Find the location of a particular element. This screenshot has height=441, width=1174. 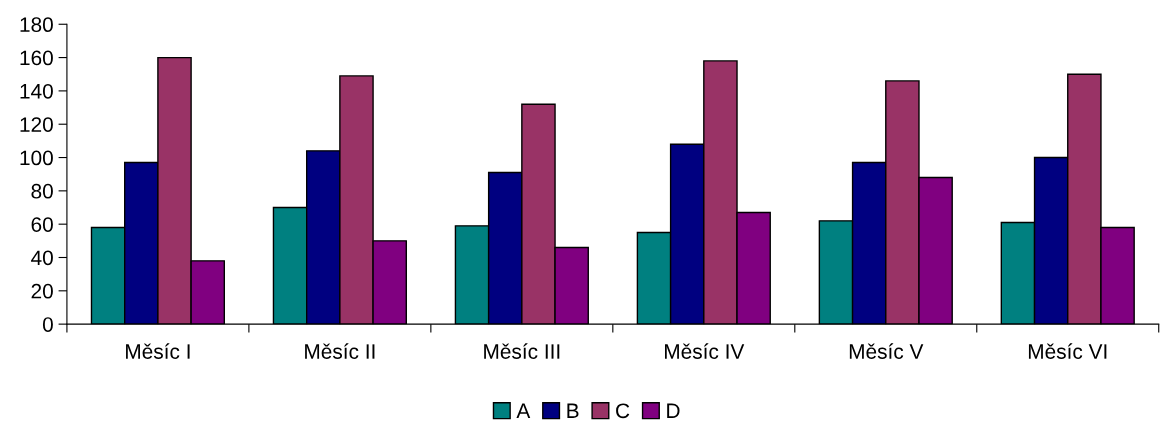

y-tick-label: 180 is located at coordinates (36, 25).